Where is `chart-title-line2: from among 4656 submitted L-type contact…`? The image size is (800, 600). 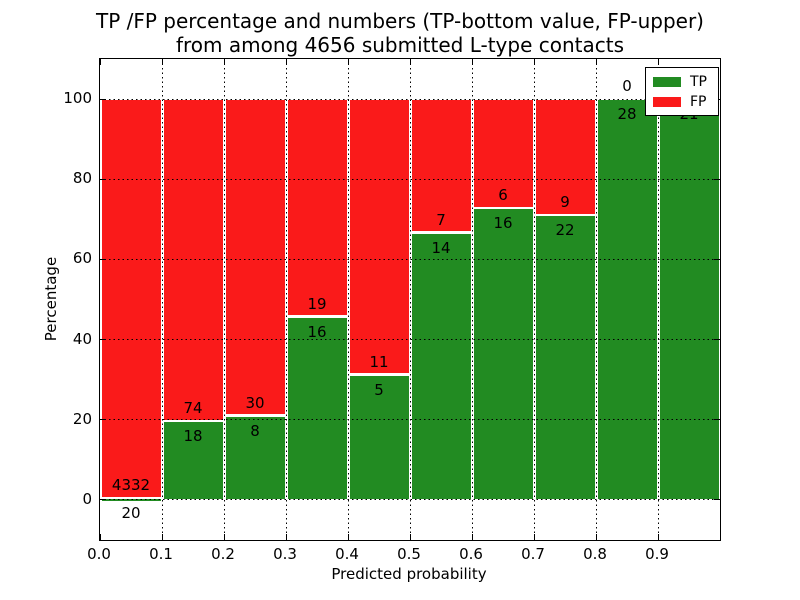 chart-title-line2: from among 4656 submitted L-type contact… is located at coordinates (400, 45).